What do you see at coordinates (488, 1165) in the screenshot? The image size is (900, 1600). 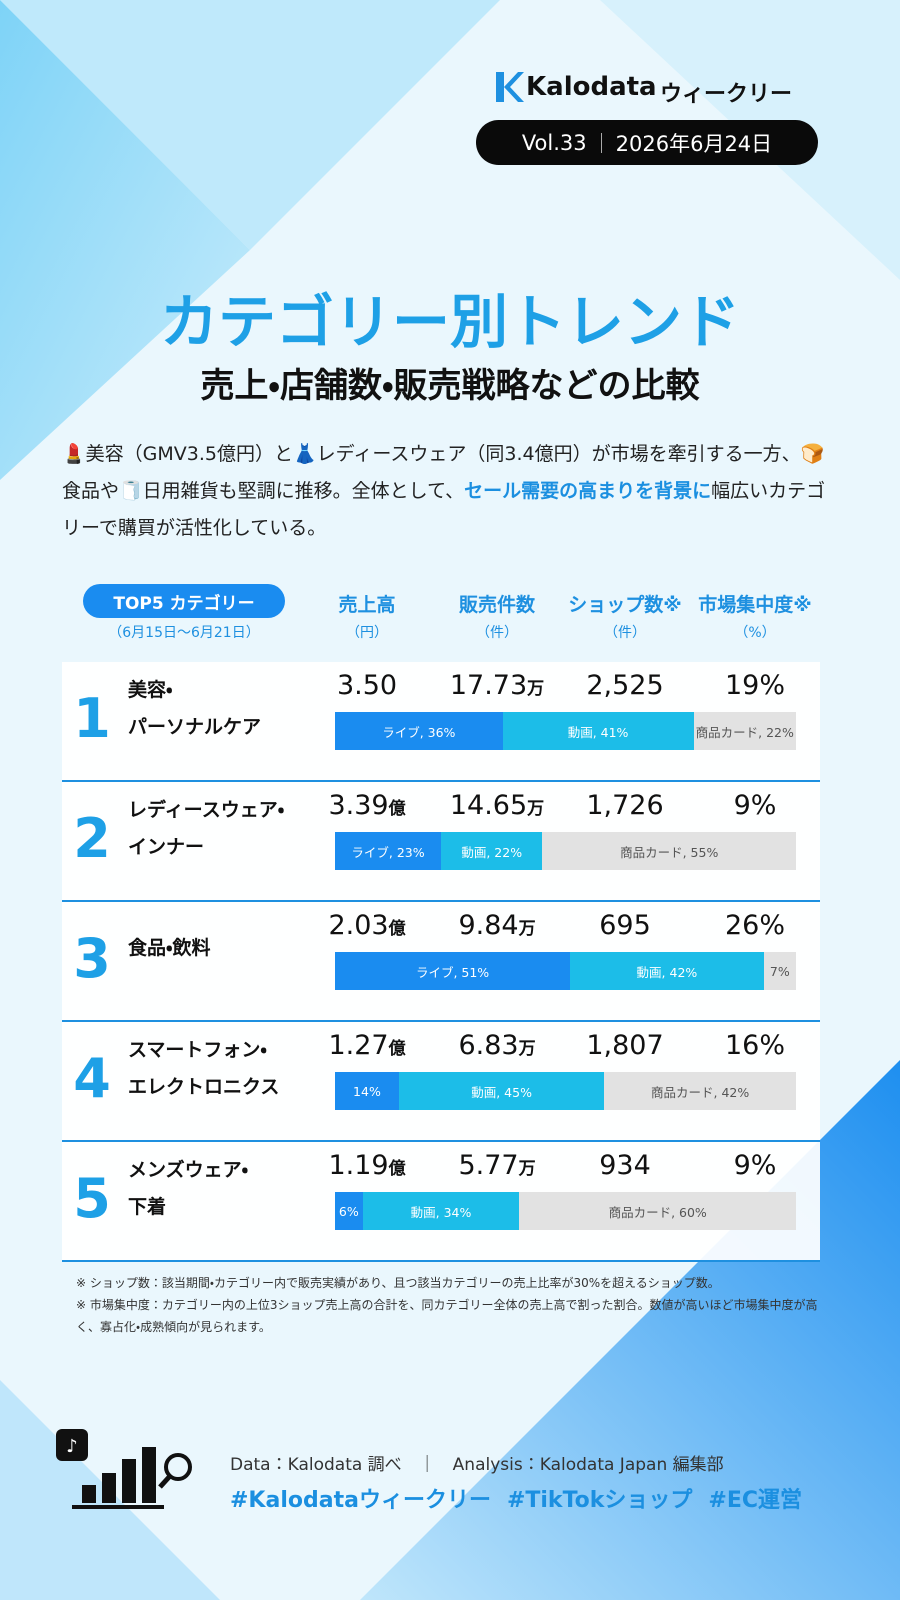 I see `metric-value: 5.77` at bounding box center [488, 1165].